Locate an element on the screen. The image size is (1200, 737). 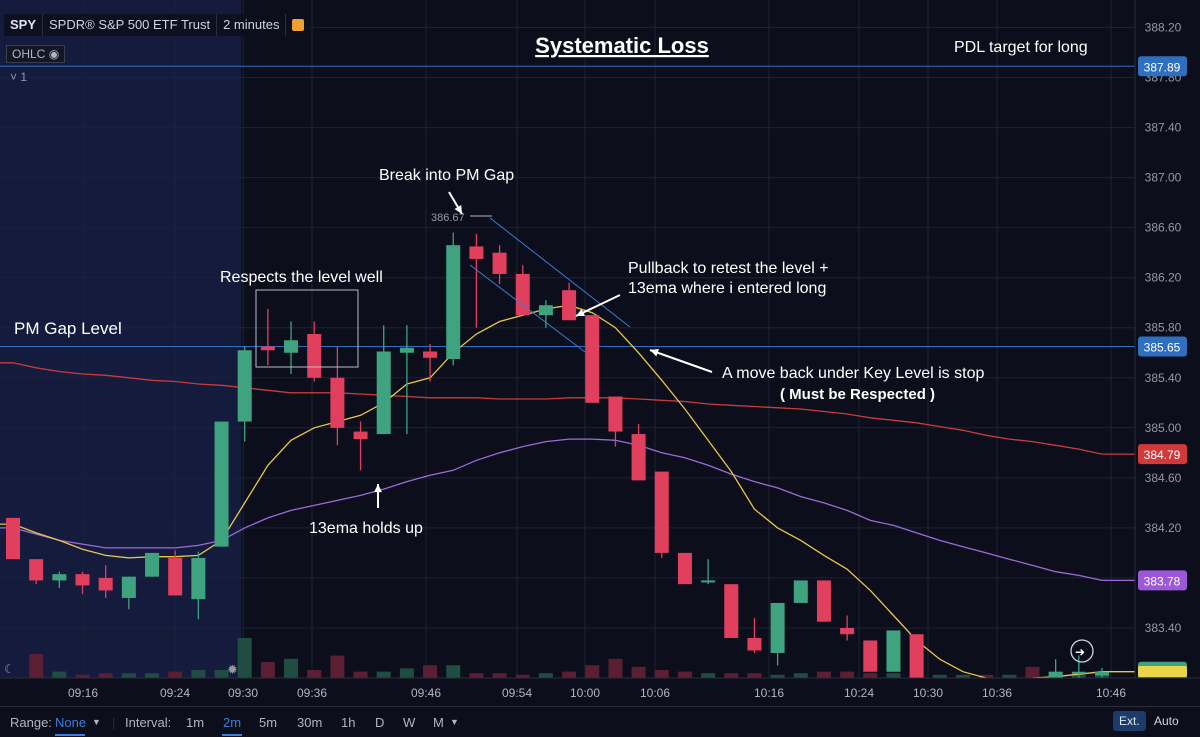
chart-title: Systematic Loss is located at coordinates (622, 45).